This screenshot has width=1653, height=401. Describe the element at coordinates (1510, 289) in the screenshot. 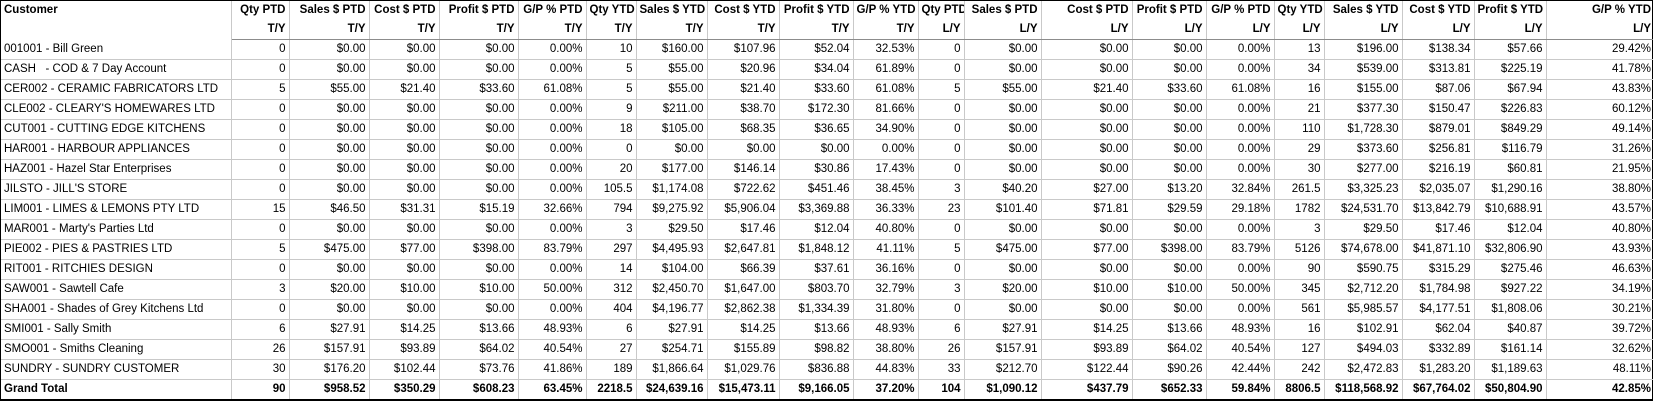

I see `value-cell-profit-ytd-l-y: $927.22` at that location.